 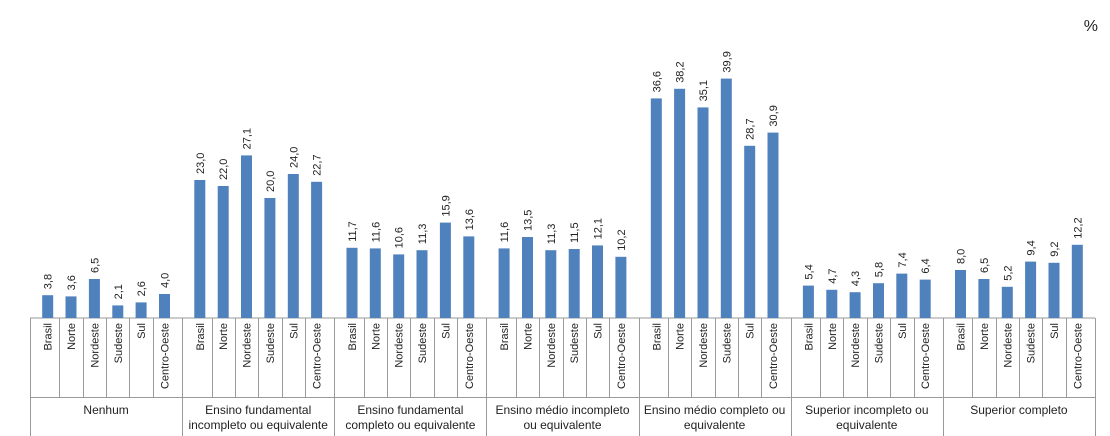 I want to click on bar-nenhum-norte, so click(x=71, y=307).